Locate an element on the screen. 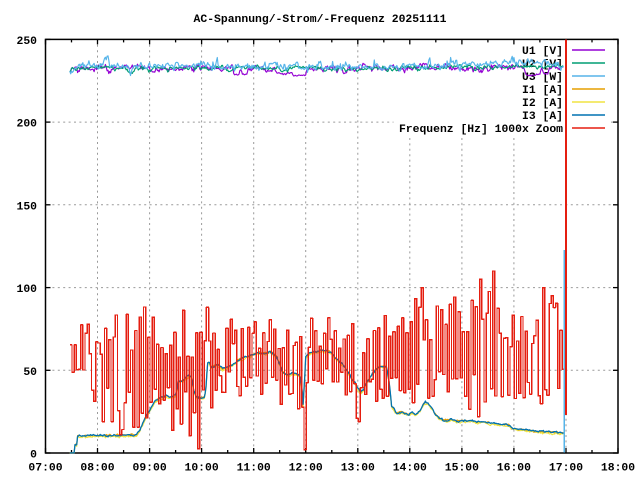 The height and width of the screenshot is (480, 640). svg-text: 250 is located at coordinates (26, 42).